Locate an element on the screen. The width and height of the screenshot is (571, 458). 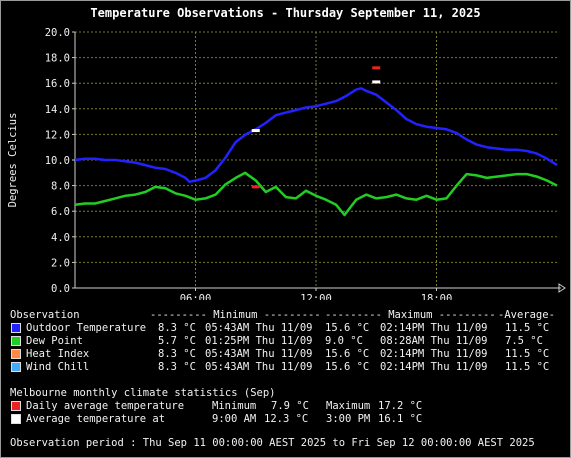
y-tick-label: 8.0 is located at coordinates (60, 187).